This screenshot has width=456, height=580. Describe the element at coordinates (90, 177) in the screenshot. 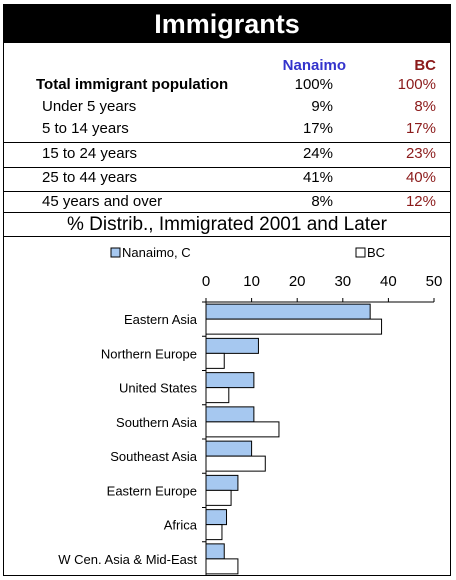

I see `row-label: 25 to 44 years` at that location.